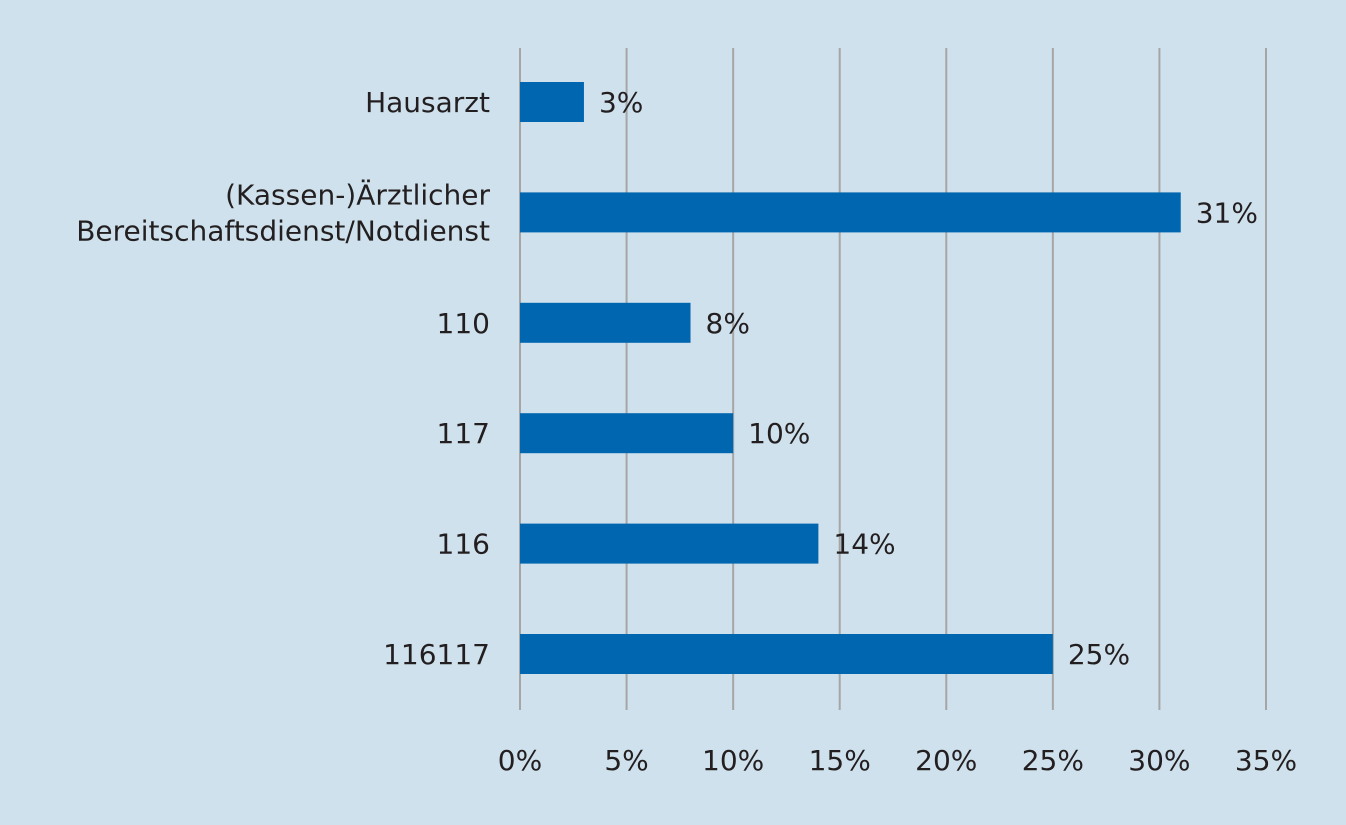 This screenshot has width=1346, height=825. I want to click on category-label-2-line-0: 110, so click(463, 323).